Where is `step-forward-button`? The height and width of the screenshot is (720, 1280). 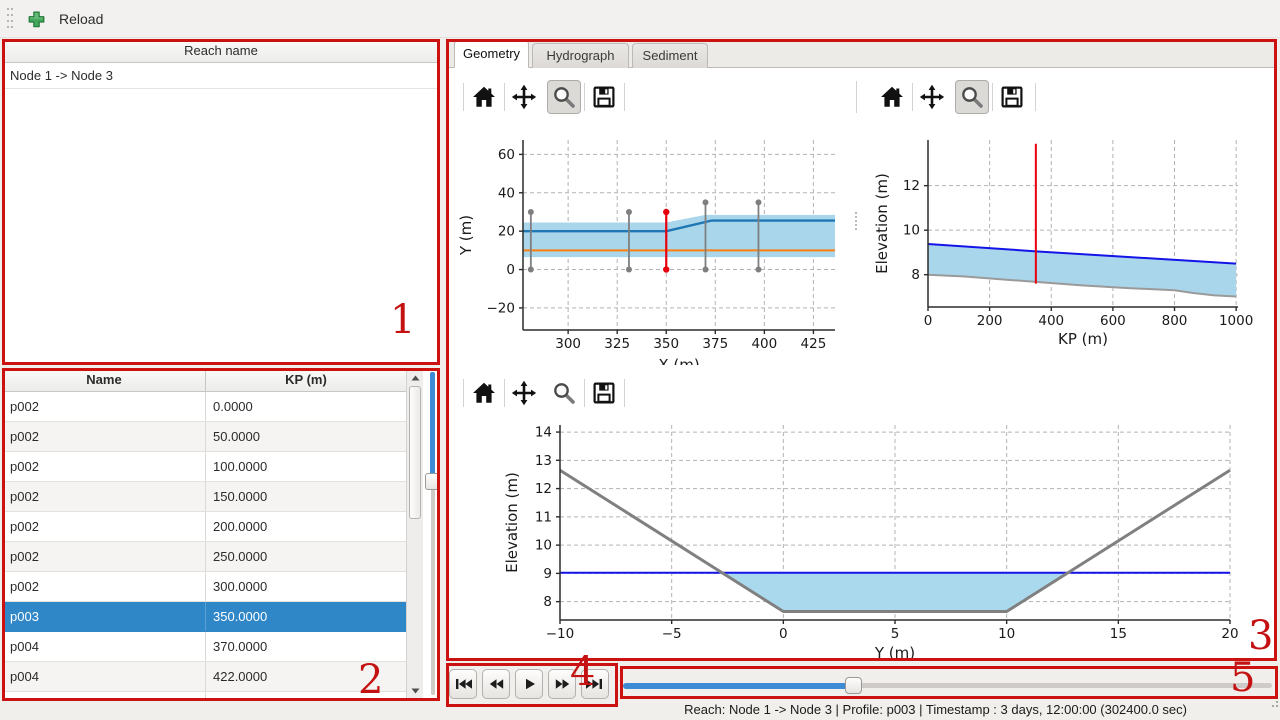
step-forward-button is located at coordinates (562, 684).